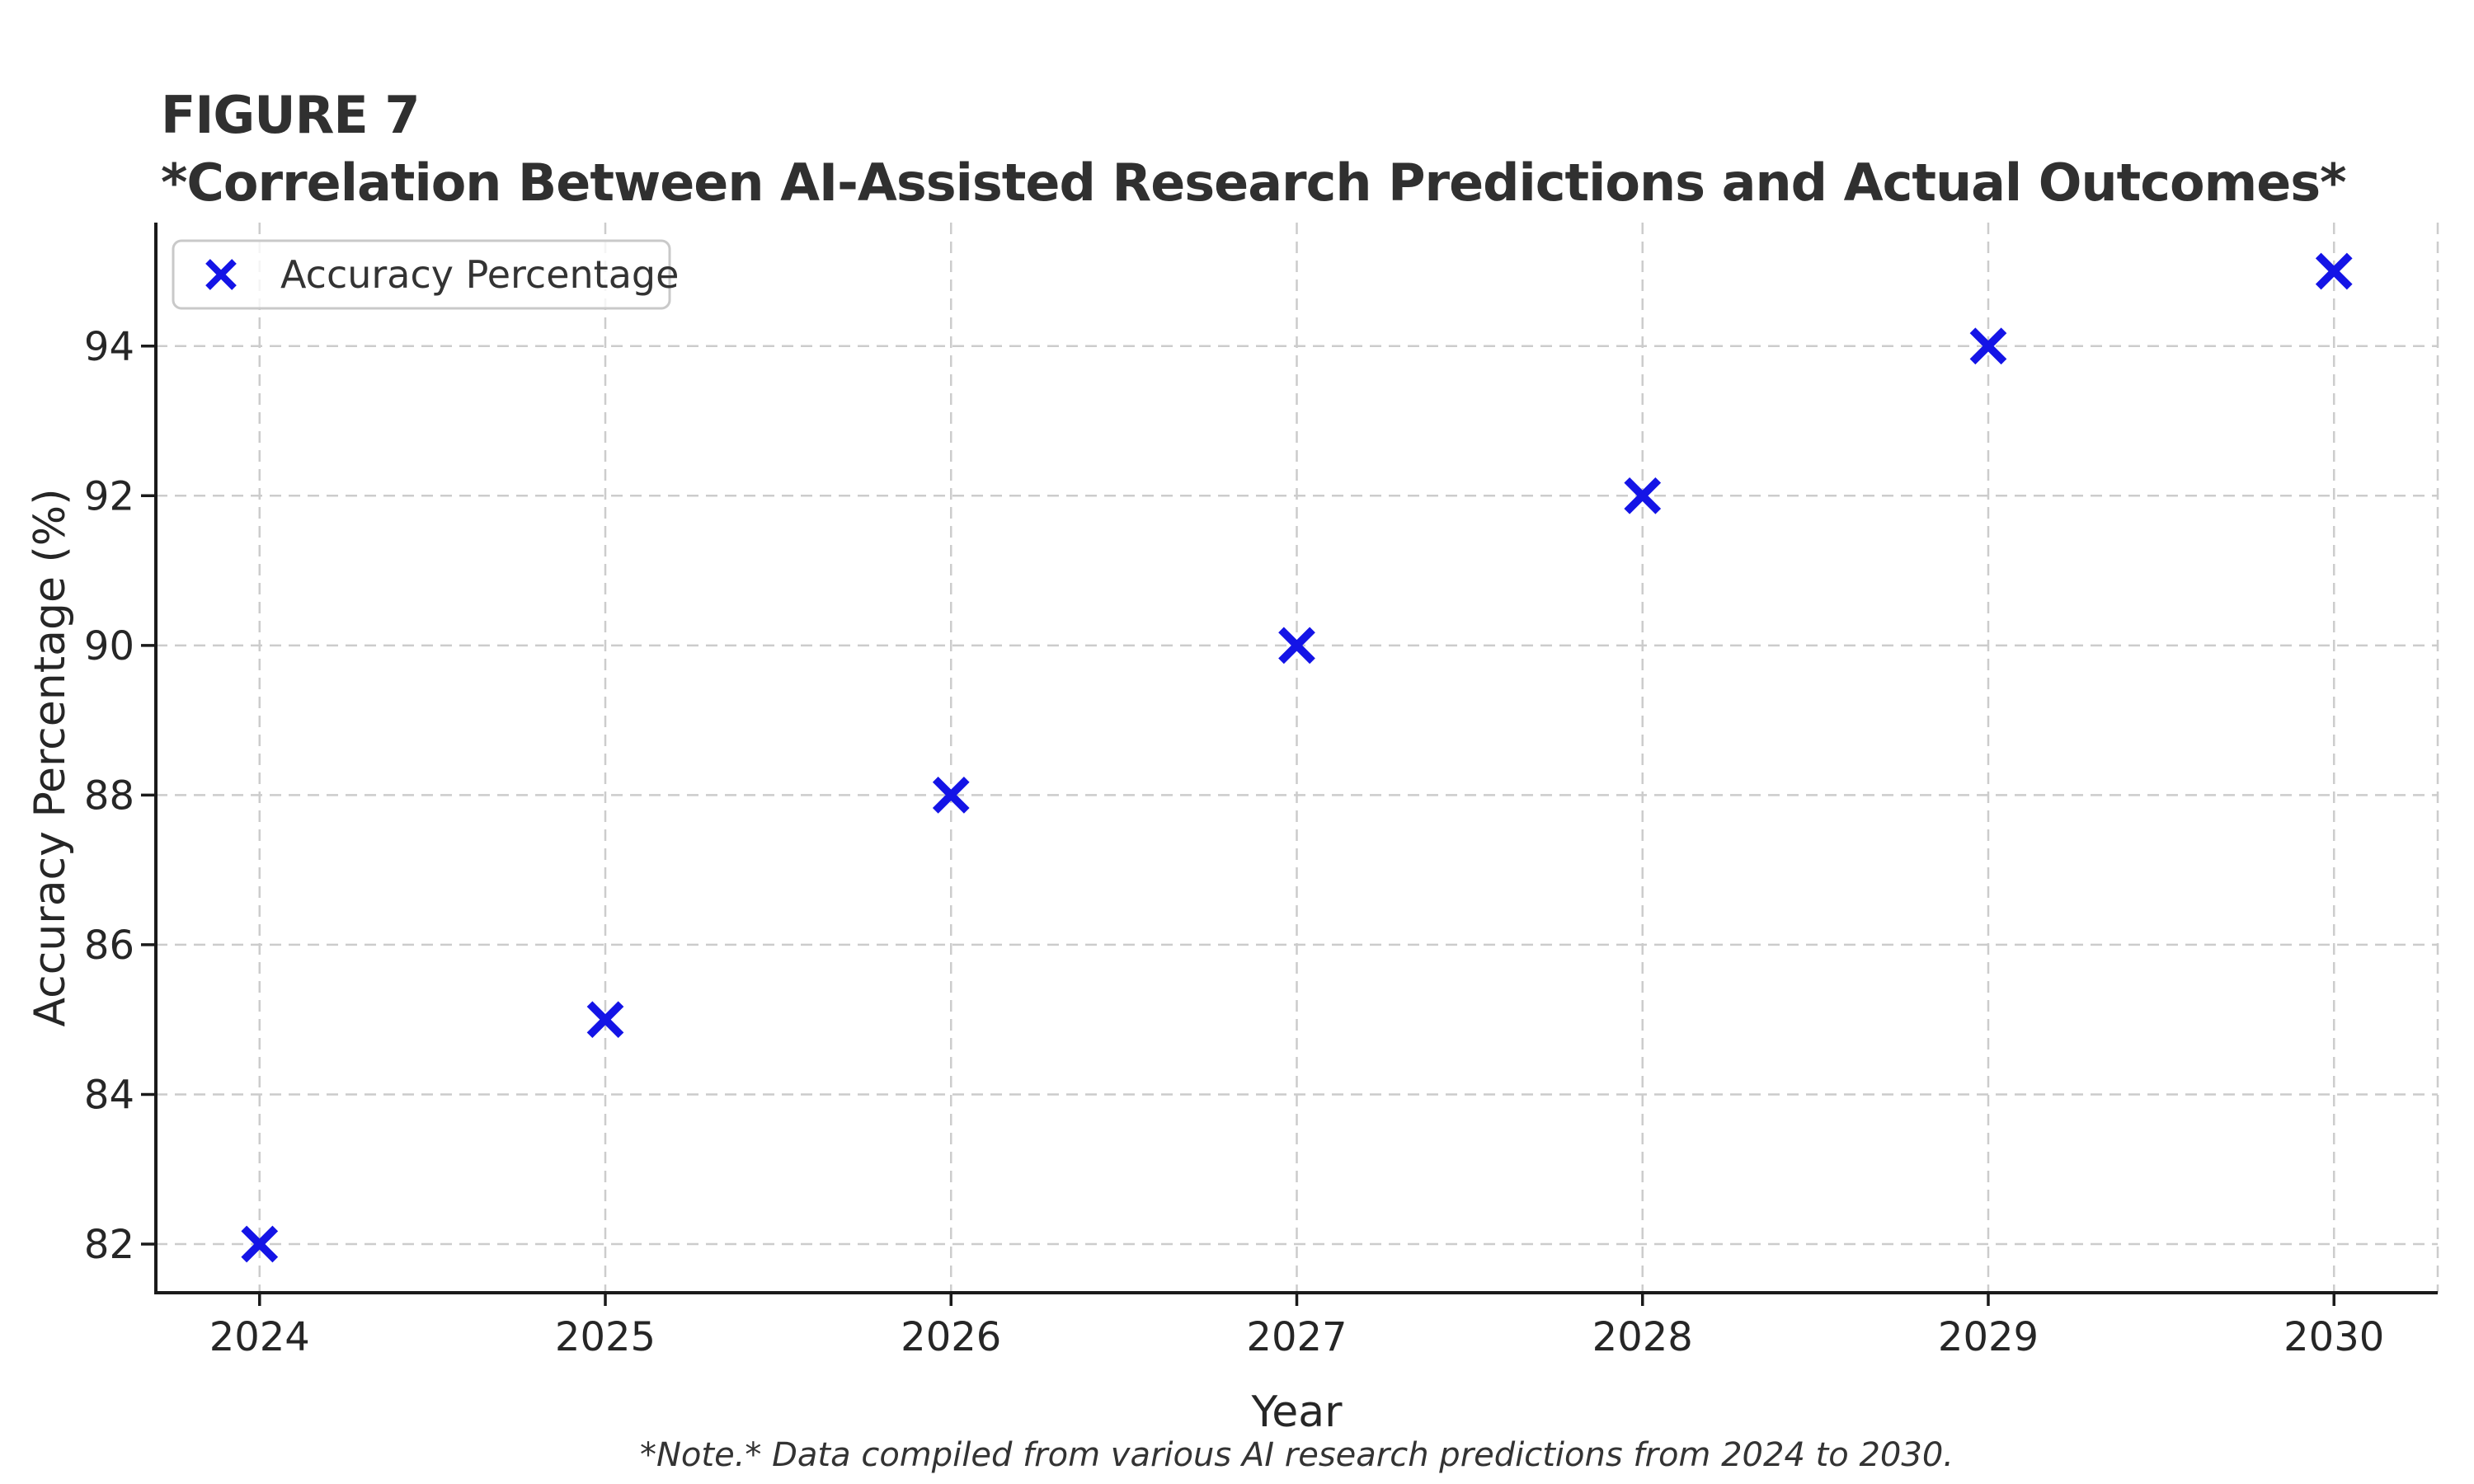 The width and height of the screenshot is (2474, 1484). I want to click on y-tick-label: 90, so click(109, 646).